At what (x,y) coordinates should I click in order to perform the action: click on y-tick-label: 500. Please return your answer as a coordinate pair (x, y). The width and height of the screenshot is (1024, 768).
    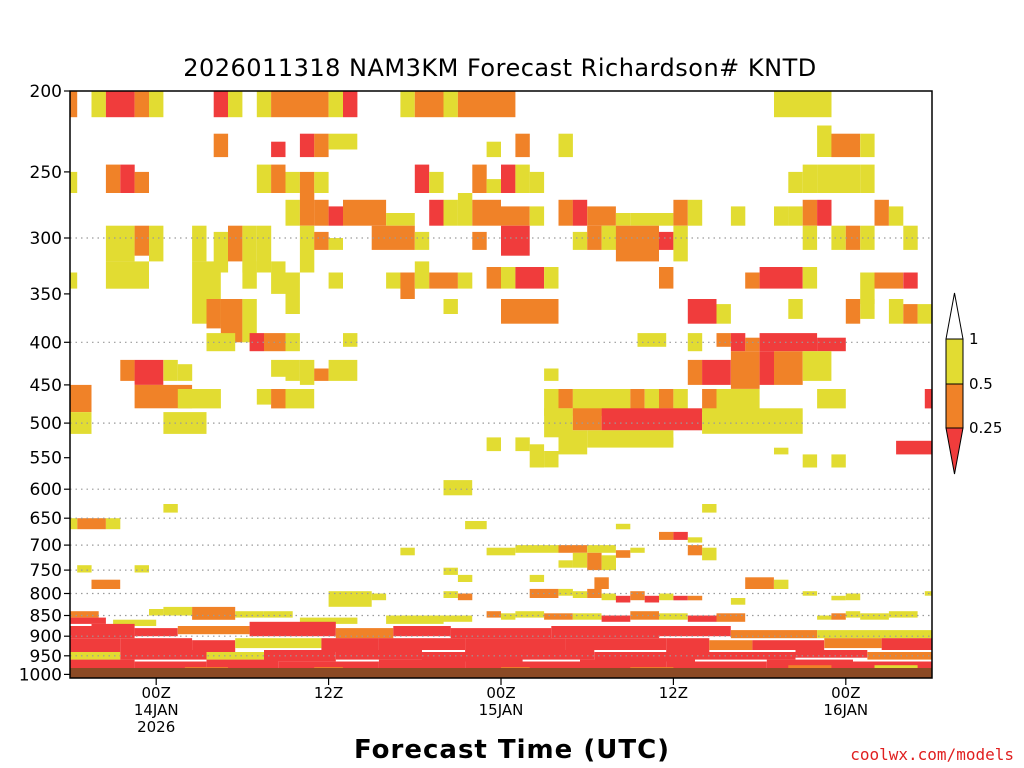
    Looking at the image, I should click on (46, 424).